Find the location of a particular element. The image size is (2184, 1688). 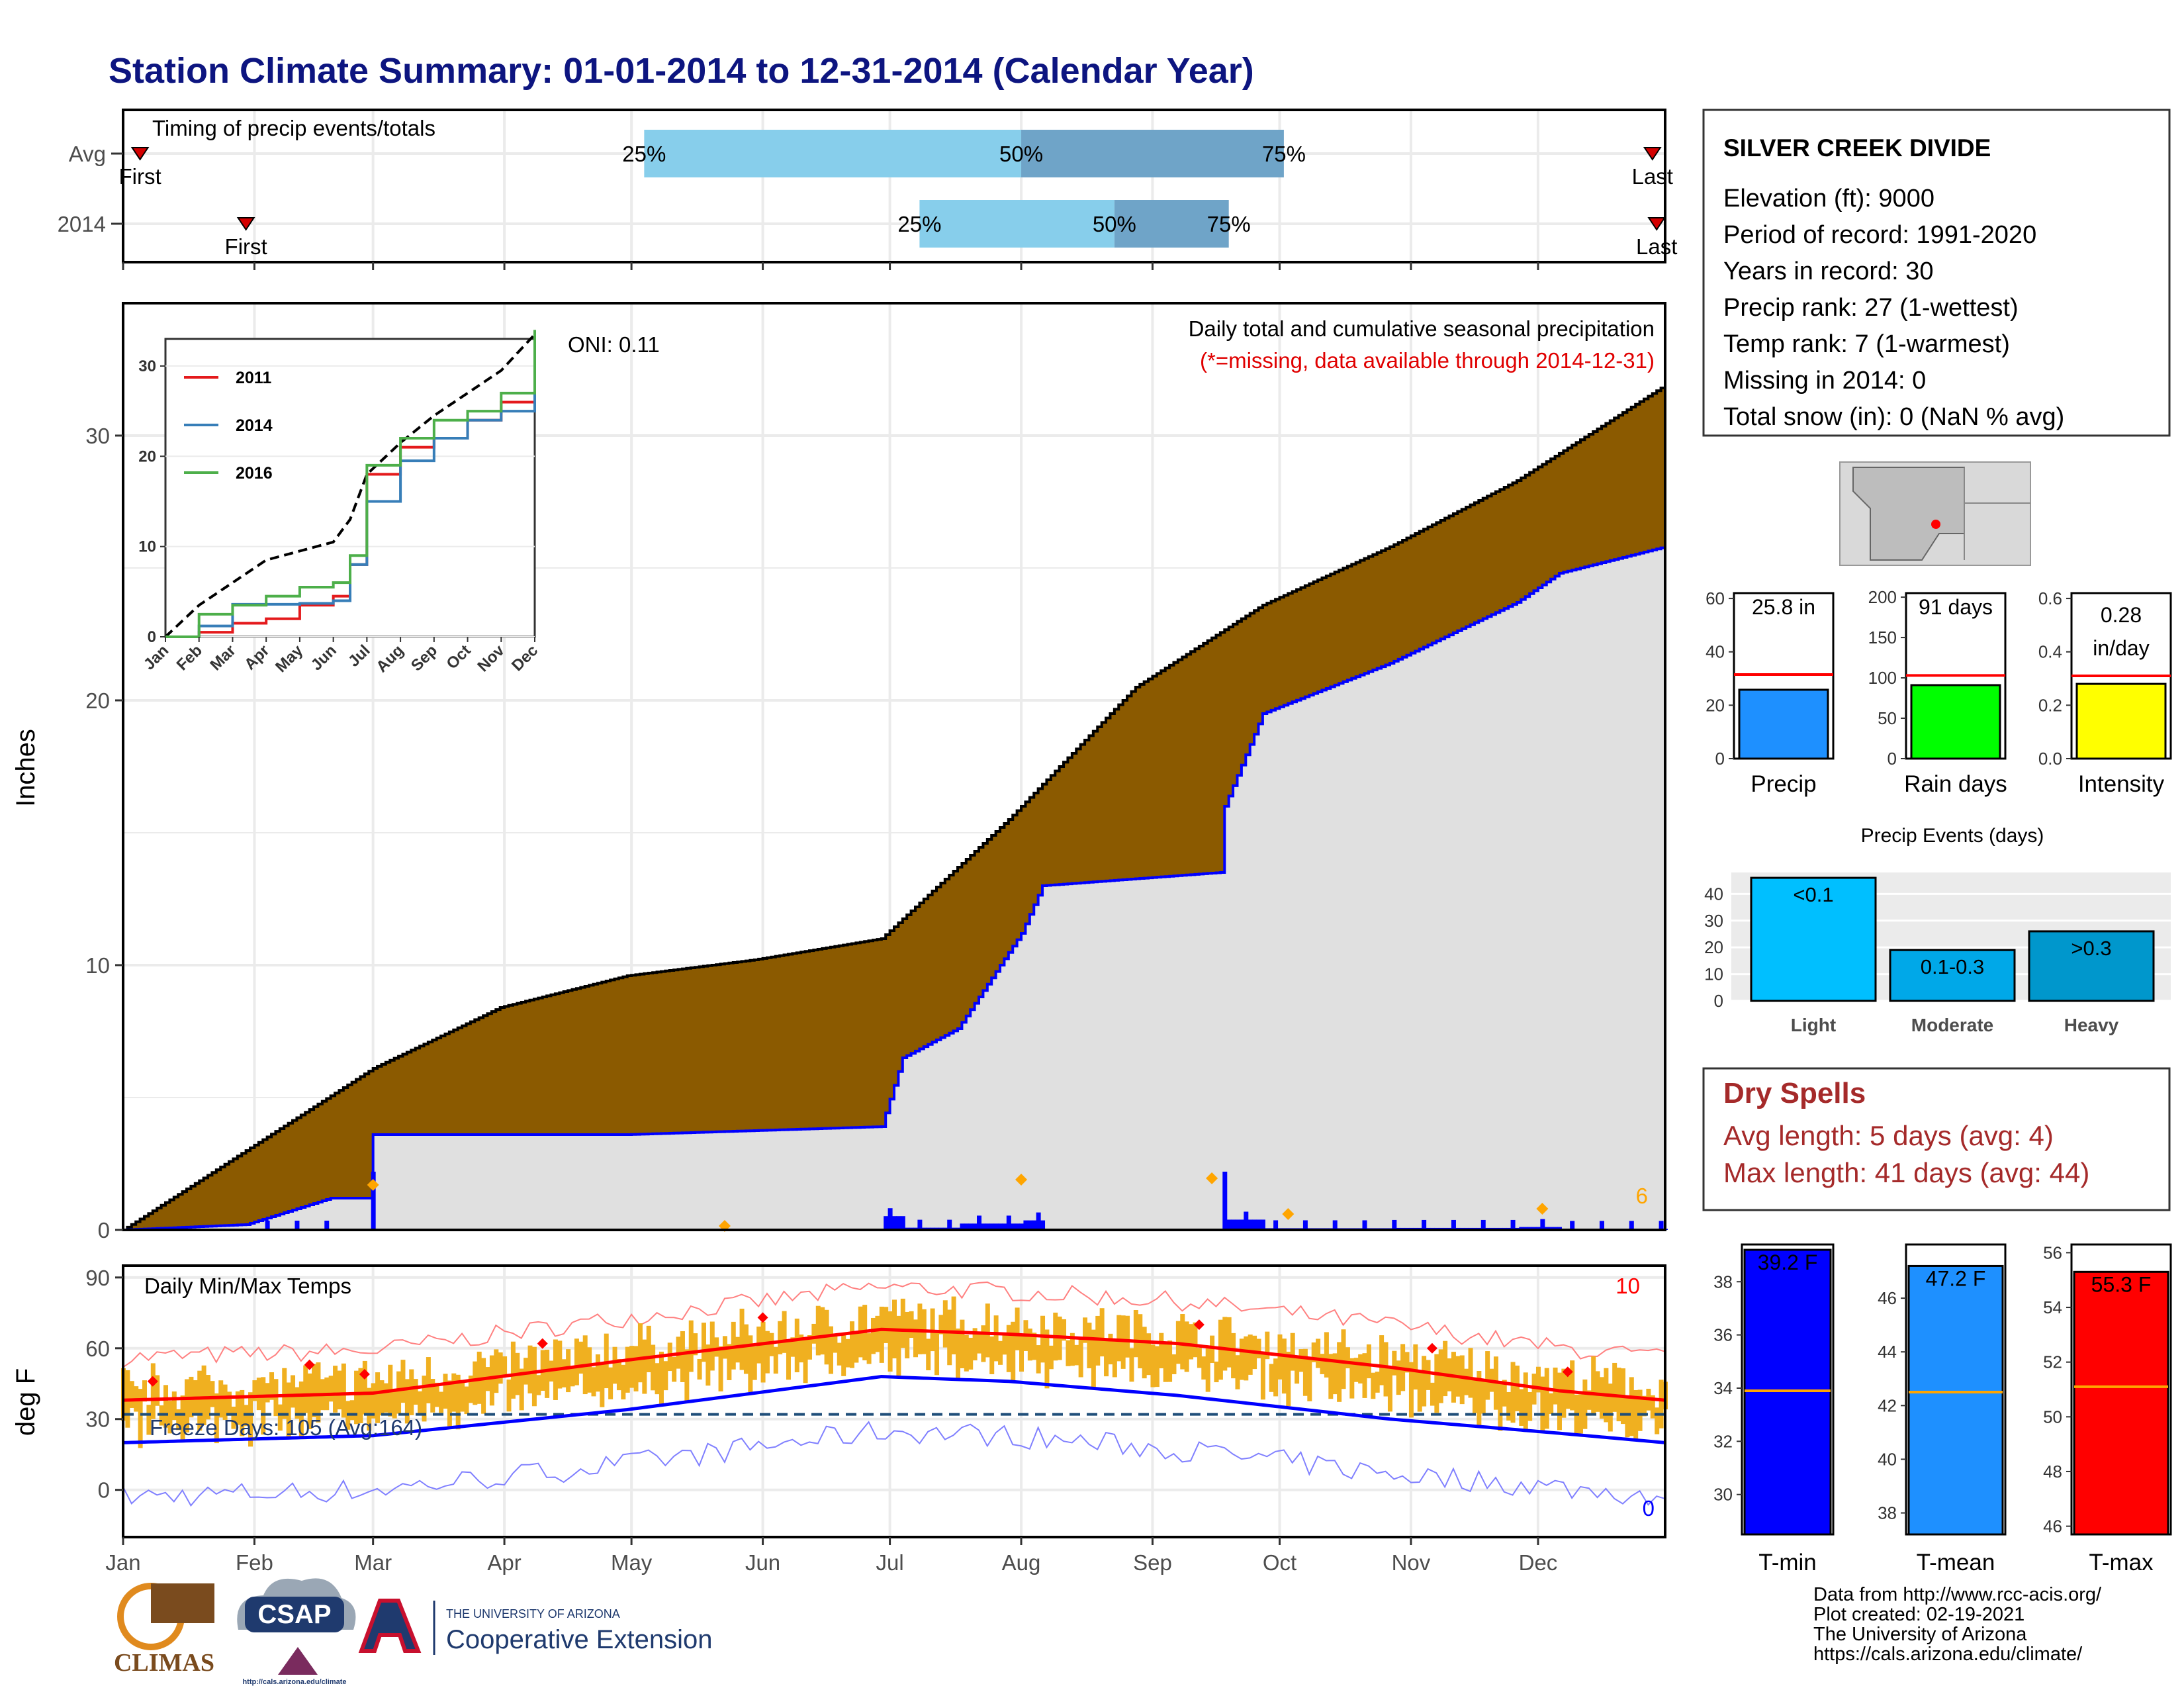

csap-logo-mountain is located at coordinates (298, 1661).